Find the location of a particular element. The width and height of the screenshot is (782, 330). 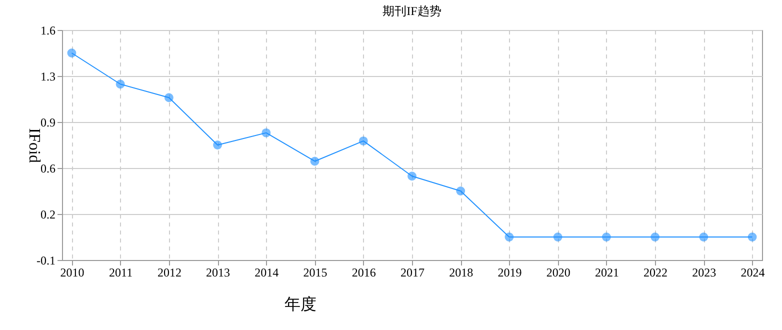

x-tick-label: 2021 is located at coordinates (606, 273).